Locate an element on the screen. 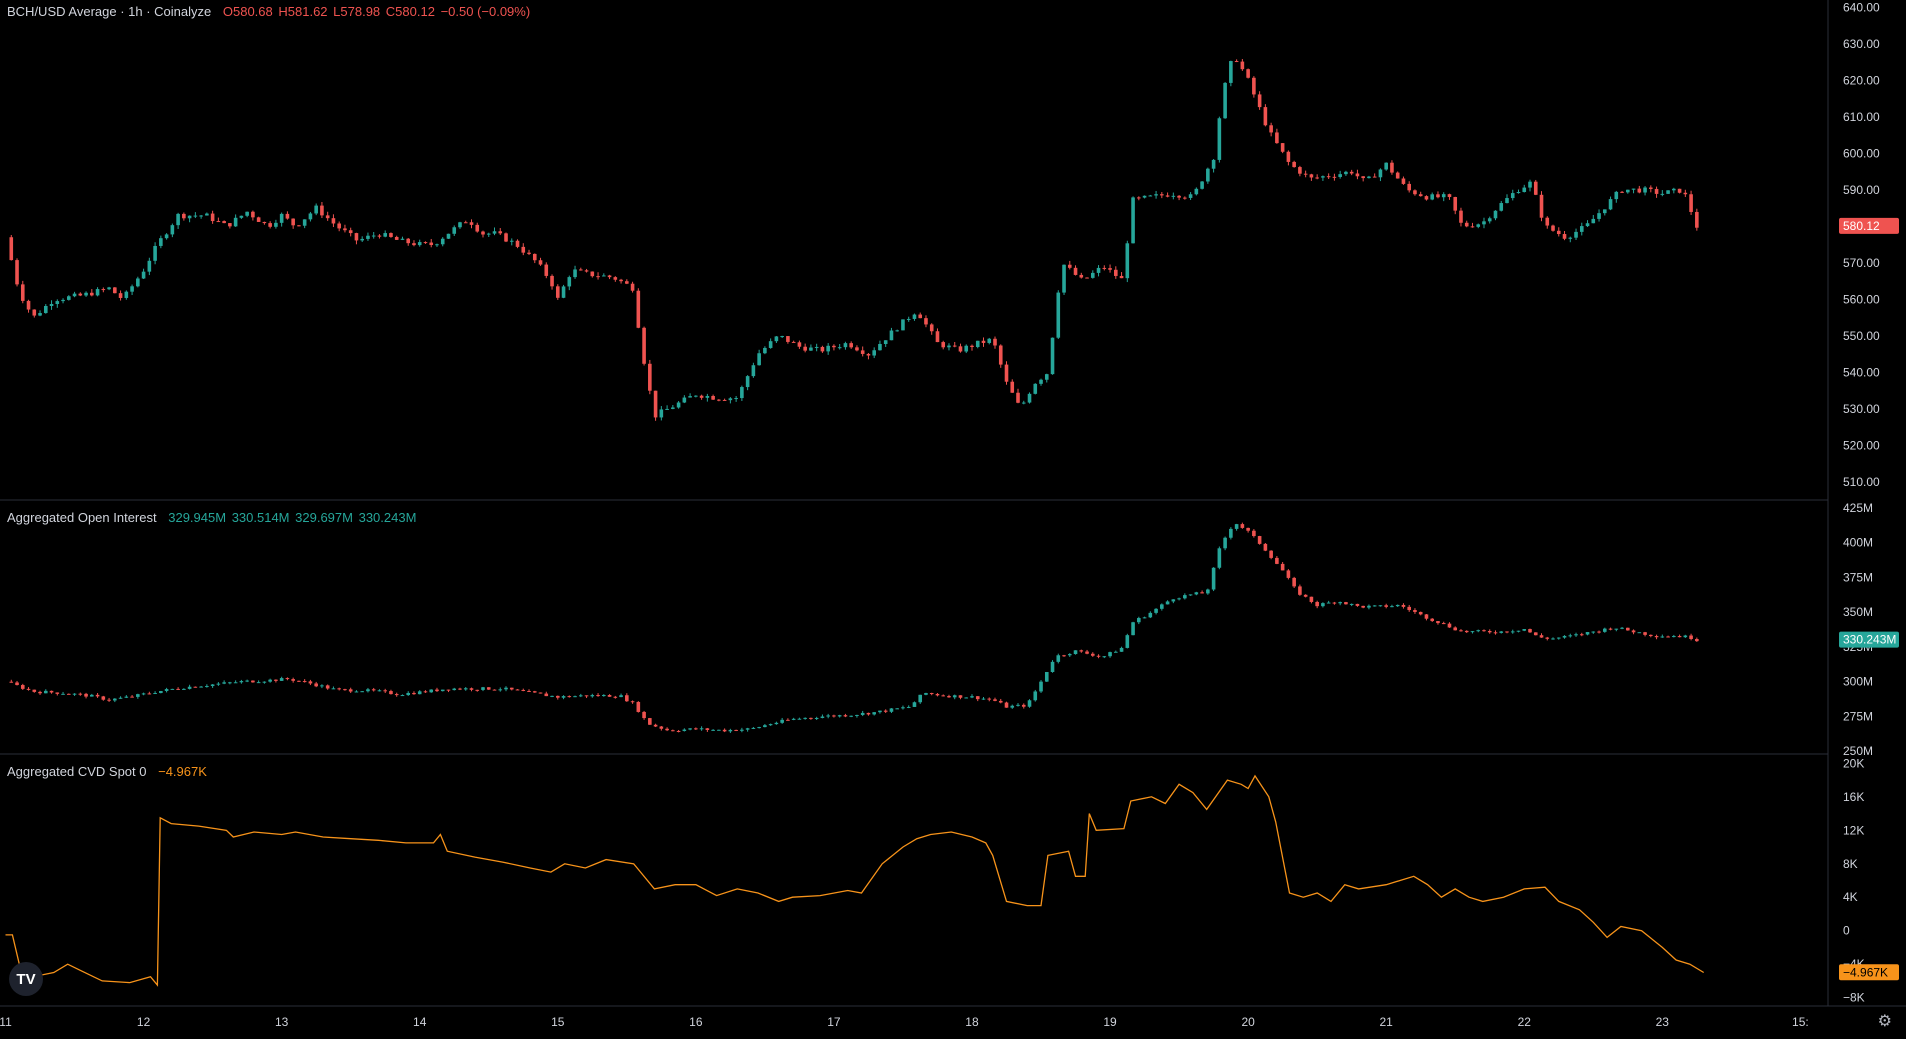 This screenshot has height=1039, width=1906. oi-close: 330.243M is located at coordinates (387, 517).